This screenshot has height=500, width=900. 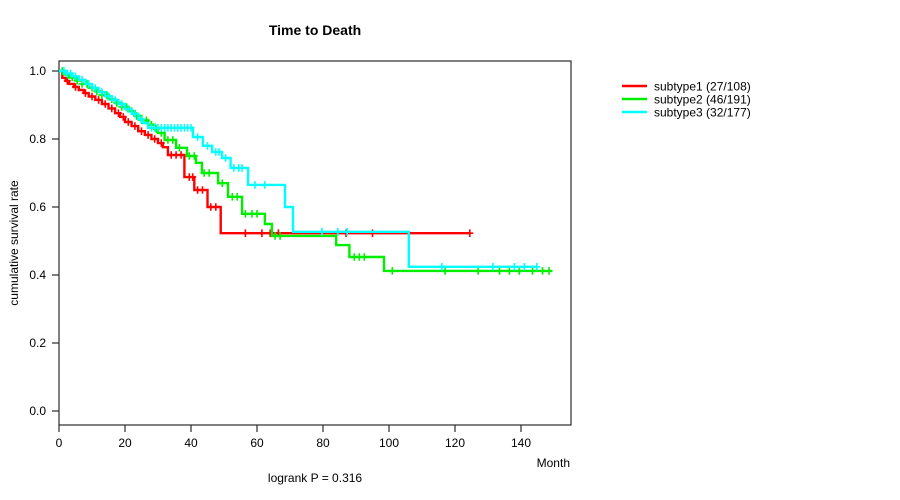 What do you see at coordinates (59, 443) in the screenshot?
I see `x-tick-label: 0` at bounding box center [59, 443].